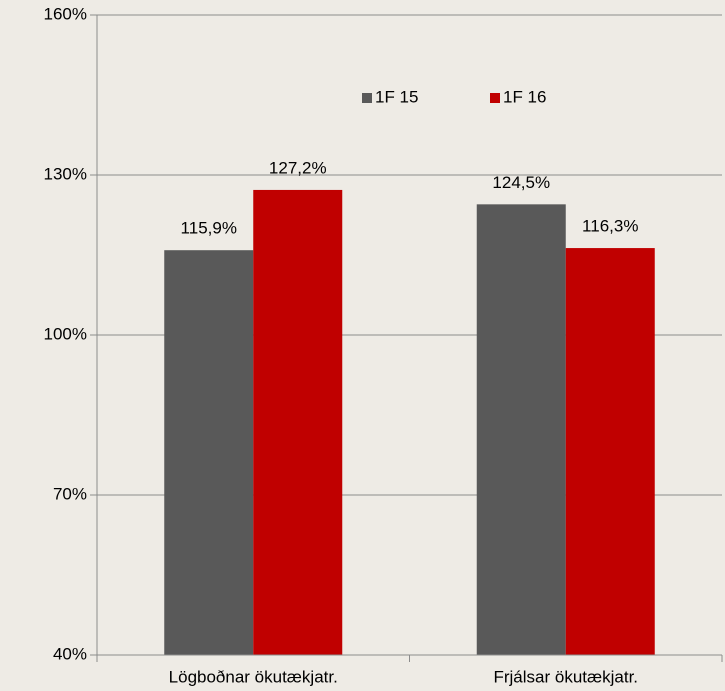 This screenshot has width=725, height=691. I want to click on y-tick-label: 130%, so click(65, 173).